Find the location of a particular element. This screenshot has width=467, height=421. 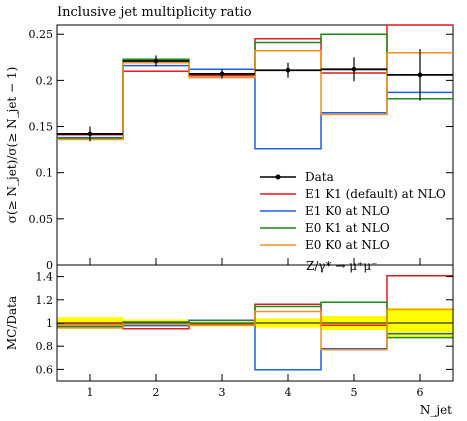

main-y-tick-label: 0.25 is located at coordinates (41, 34).